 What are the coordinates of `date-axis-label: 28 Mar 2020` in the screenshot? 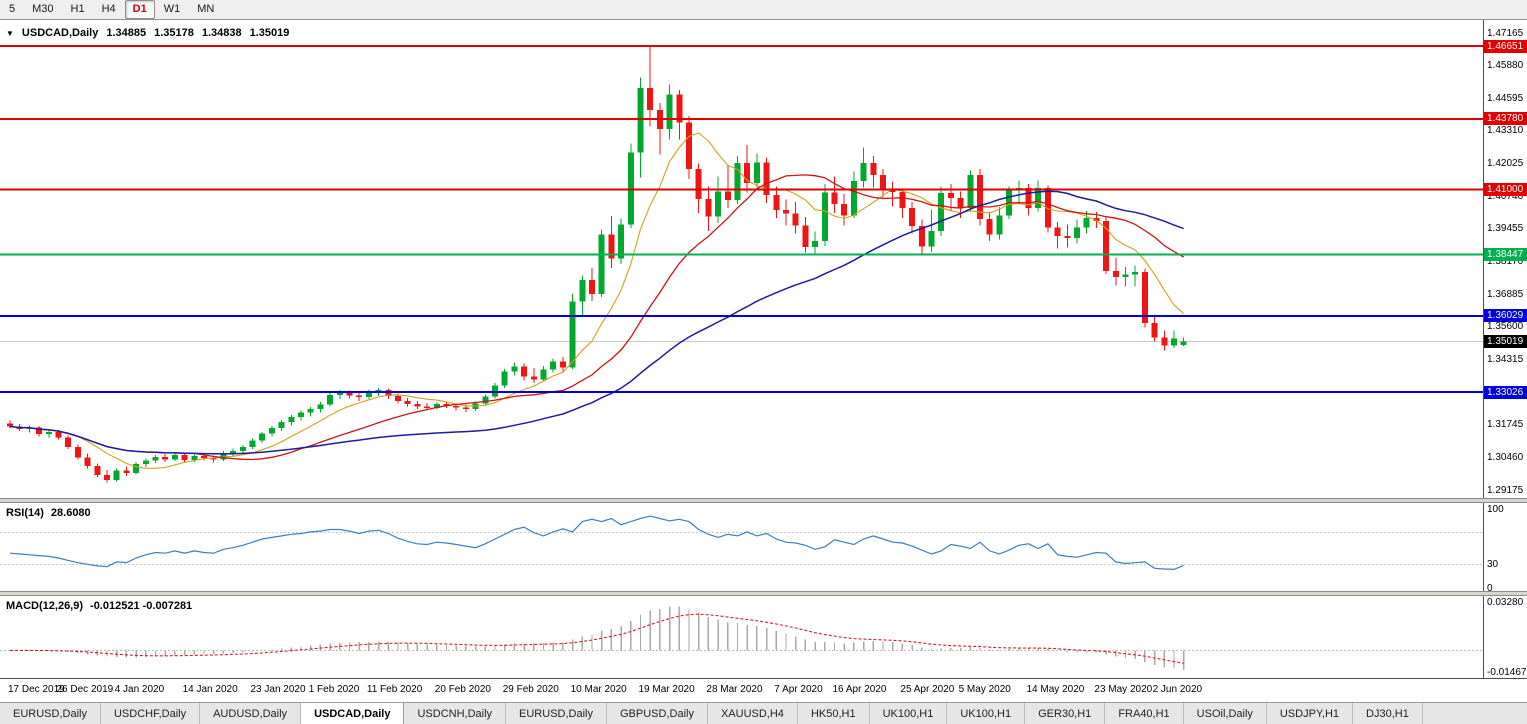 It's located at (734, 689).